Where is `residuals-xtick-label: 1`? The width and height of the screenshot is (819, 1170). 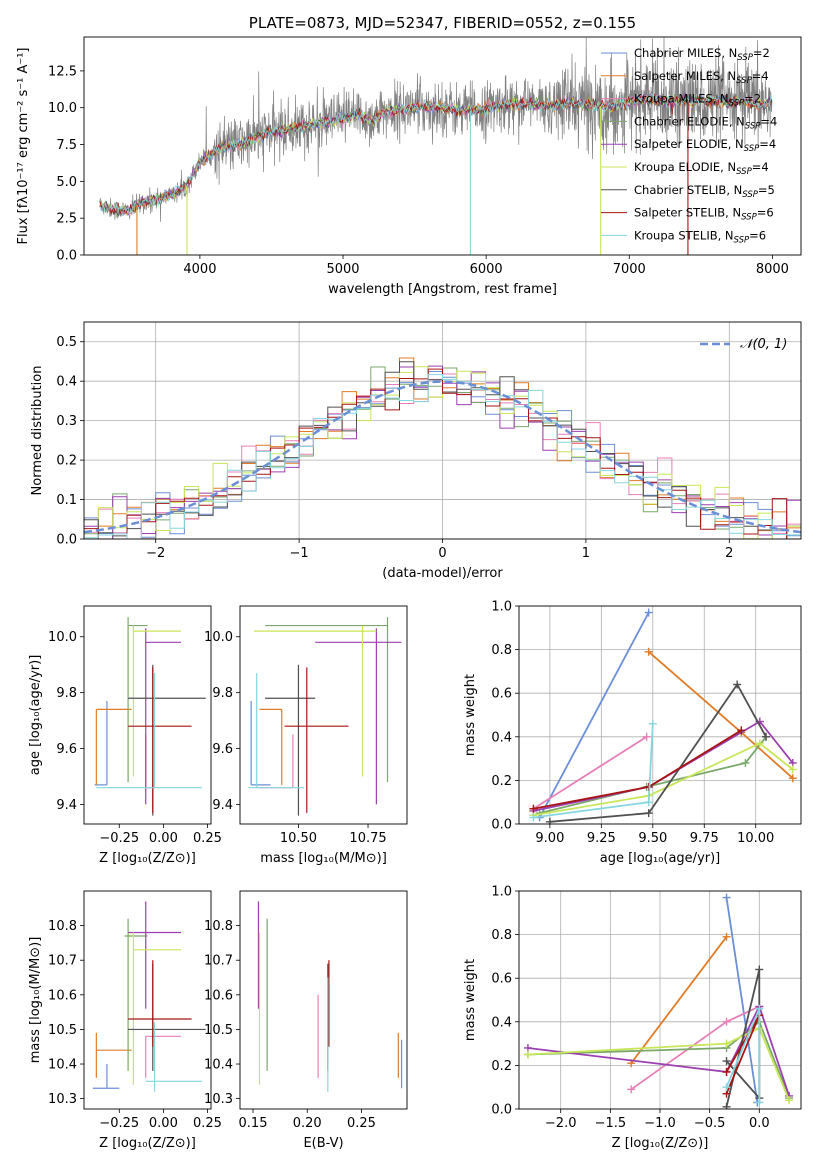
residuals-xtick-label: 1 is located at coordinates (586, 553).